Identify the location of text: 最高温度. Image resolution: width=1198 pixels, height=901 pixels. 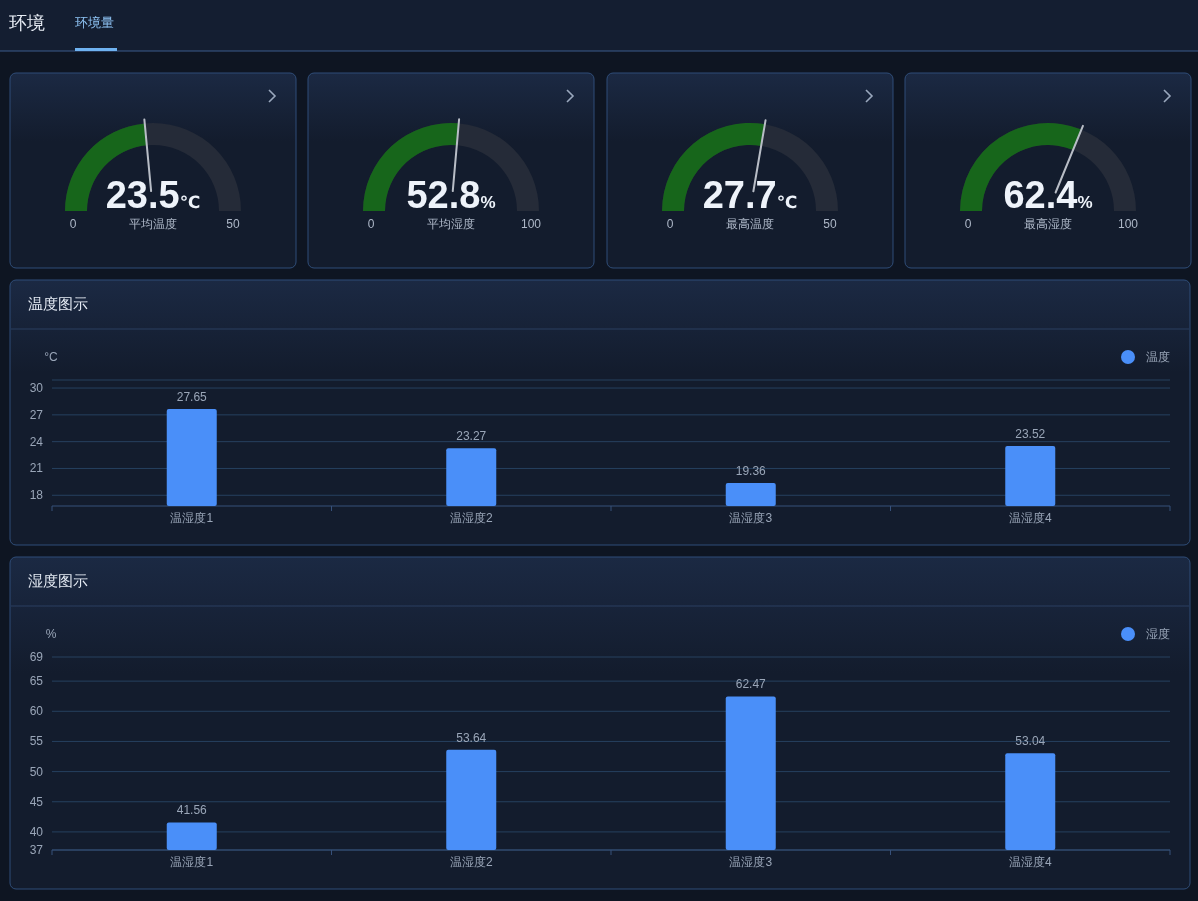
(750, 224).